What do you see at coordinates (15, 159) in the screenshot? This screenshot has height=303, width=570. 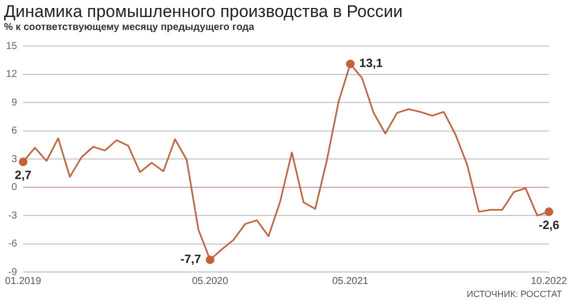 I see `y-tick-label: 3` at bounding box center [15, 159].